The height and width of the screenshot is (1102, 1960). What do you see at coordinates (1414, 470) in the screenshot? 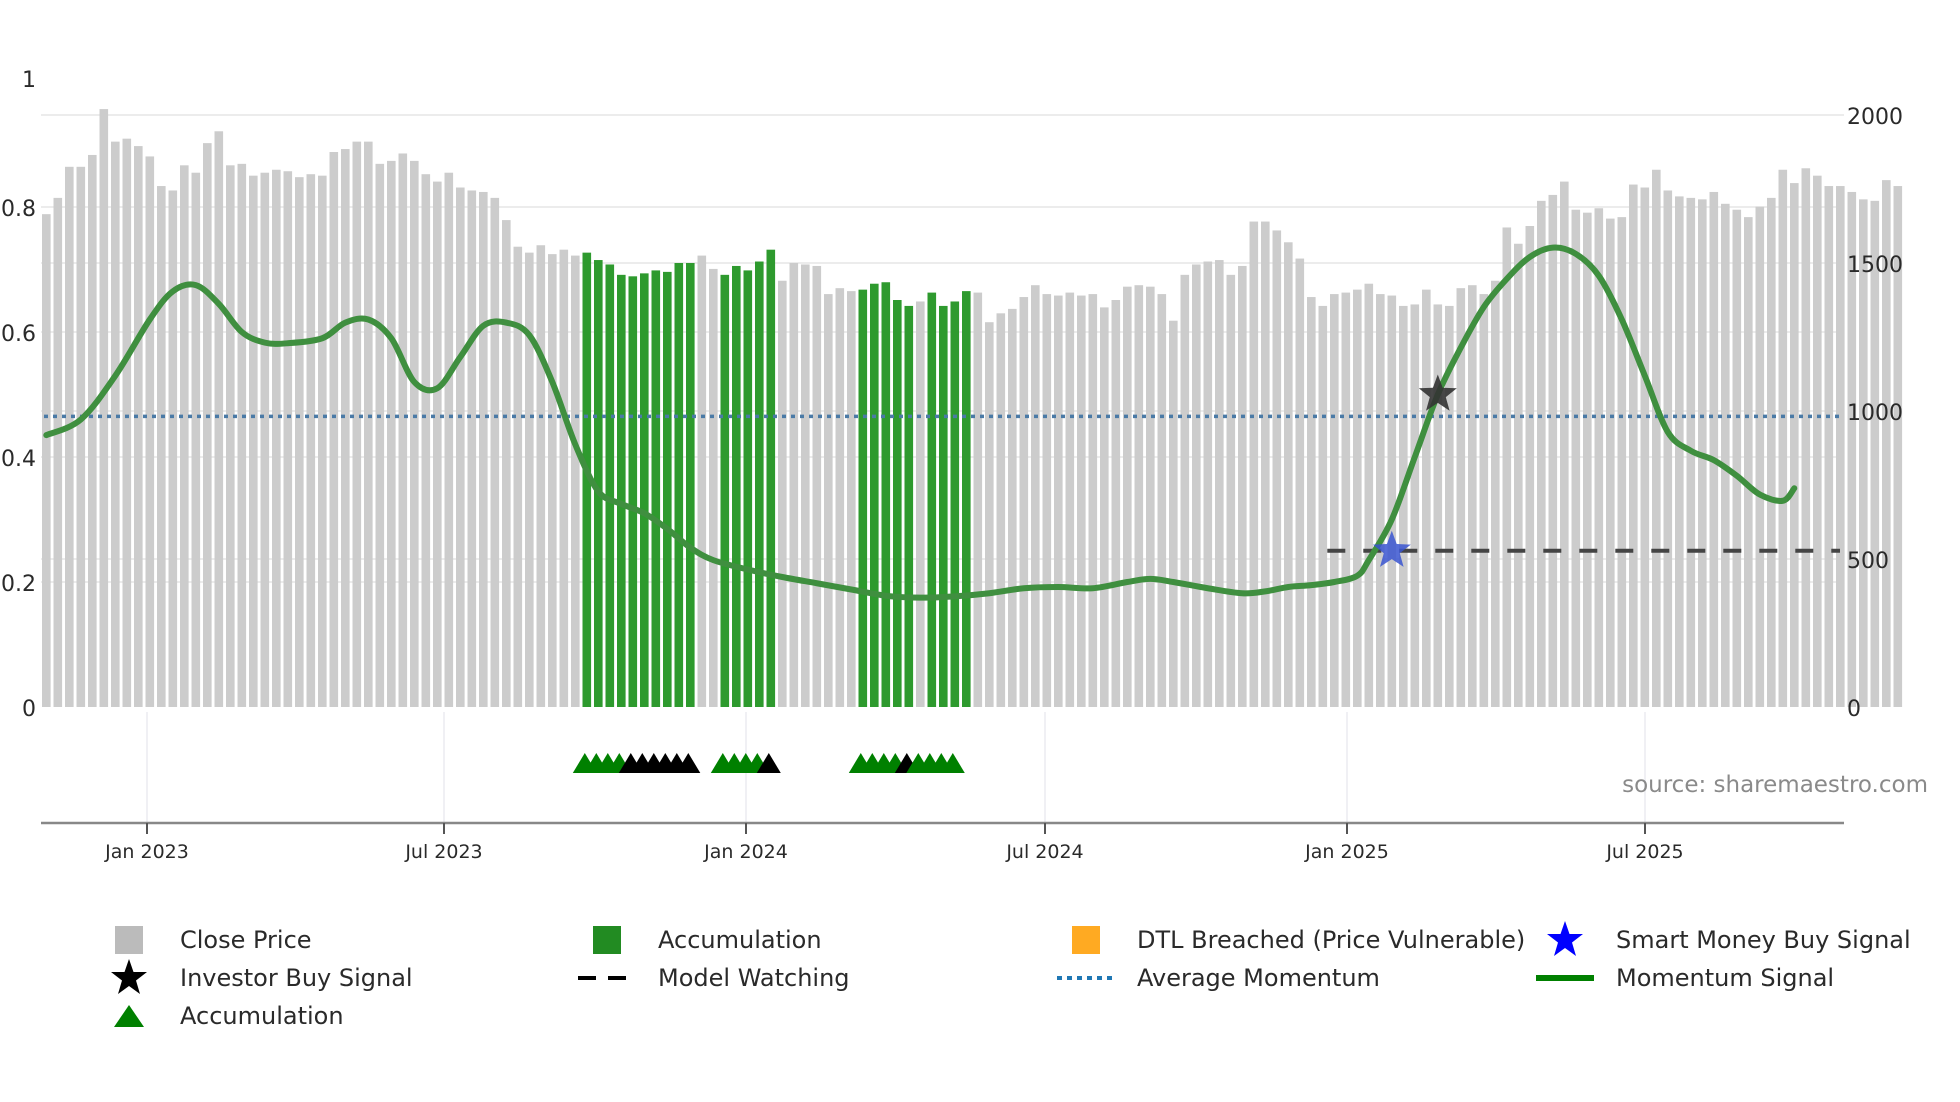
I see `signal-markers` at bounding box center [1414, 470].